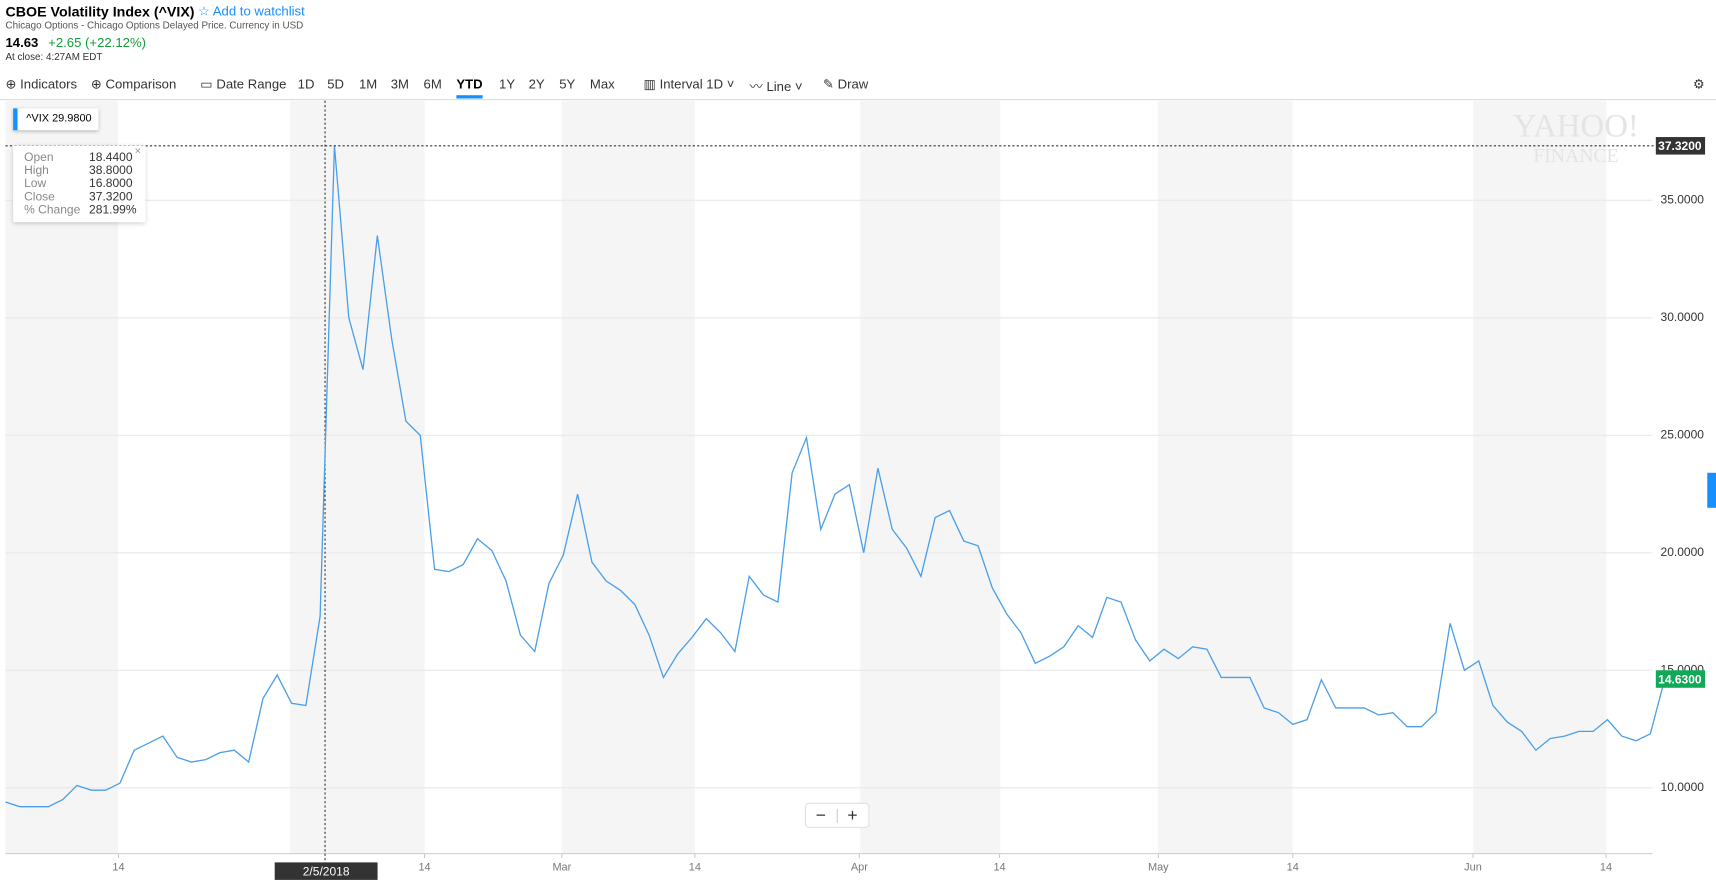  Describe the element at coordinates (1683, 199) in the screenshot. I see `y-tick-label: 35.0000` at that location.